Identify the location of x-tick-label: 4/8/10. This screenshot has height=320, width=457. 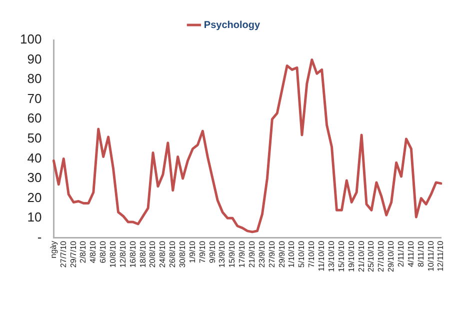
(93, 252).